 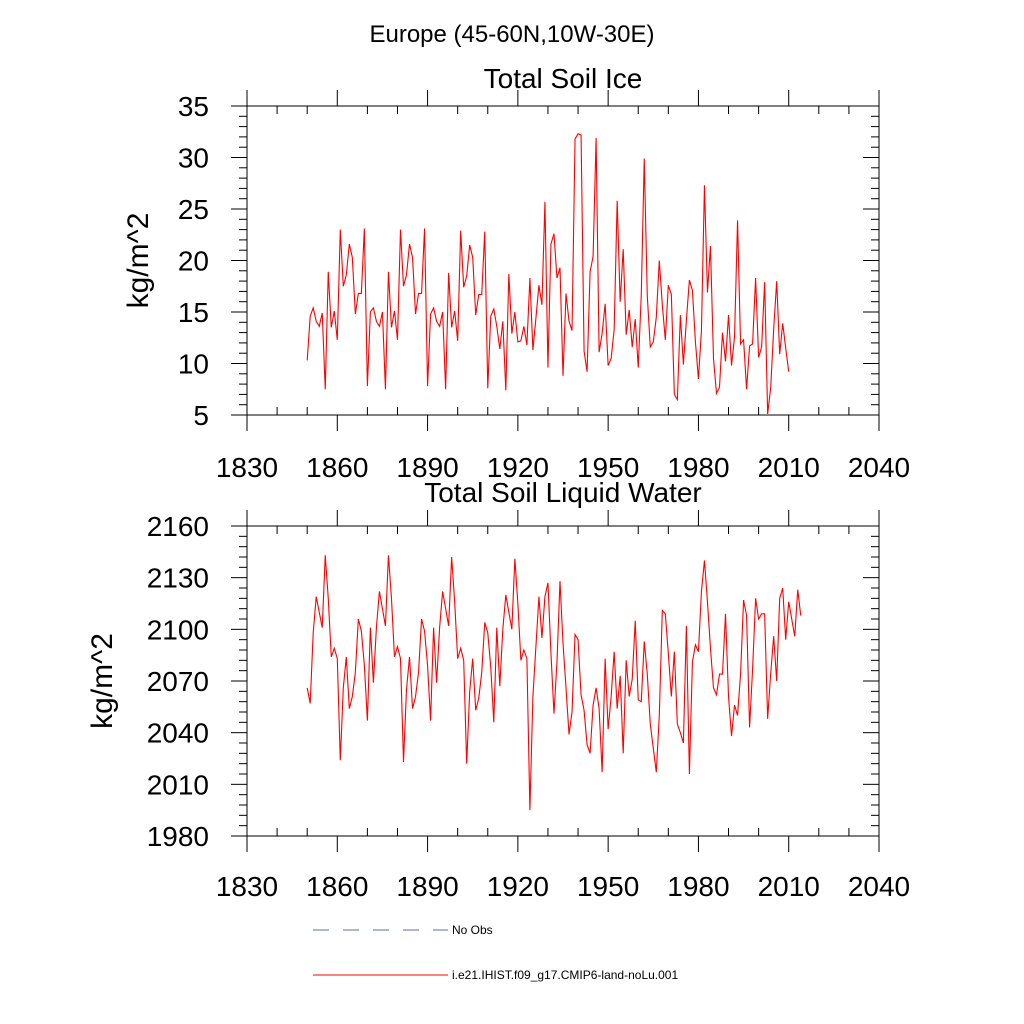 I want to click on y-tick-label: 2160, so click(x=178, y=526).